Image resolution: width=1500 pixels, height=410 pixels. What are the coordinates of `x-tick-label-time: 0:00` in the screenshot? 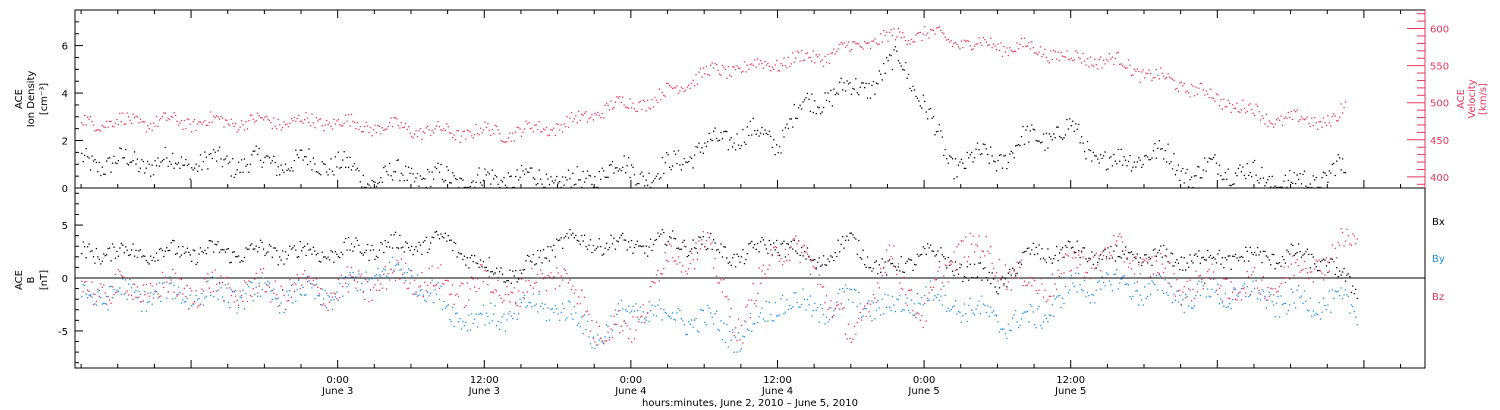 It's located at (631, 380).